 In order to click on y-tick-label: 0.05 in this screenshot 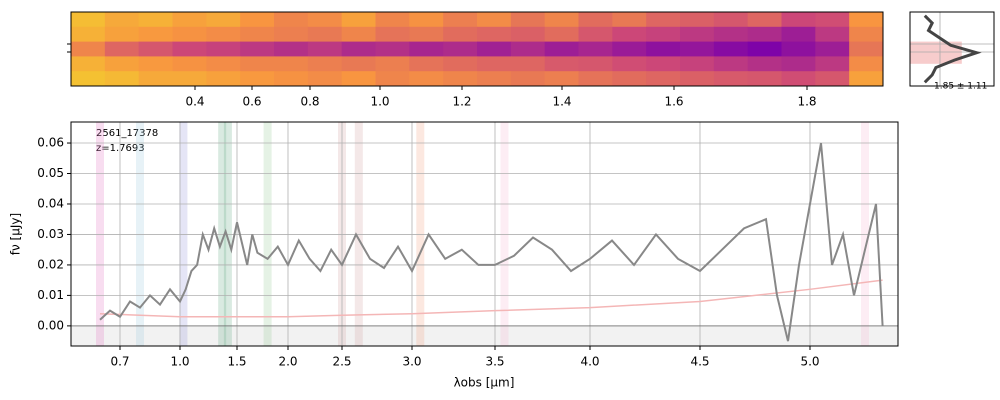, I will do `click(50, 173)`.